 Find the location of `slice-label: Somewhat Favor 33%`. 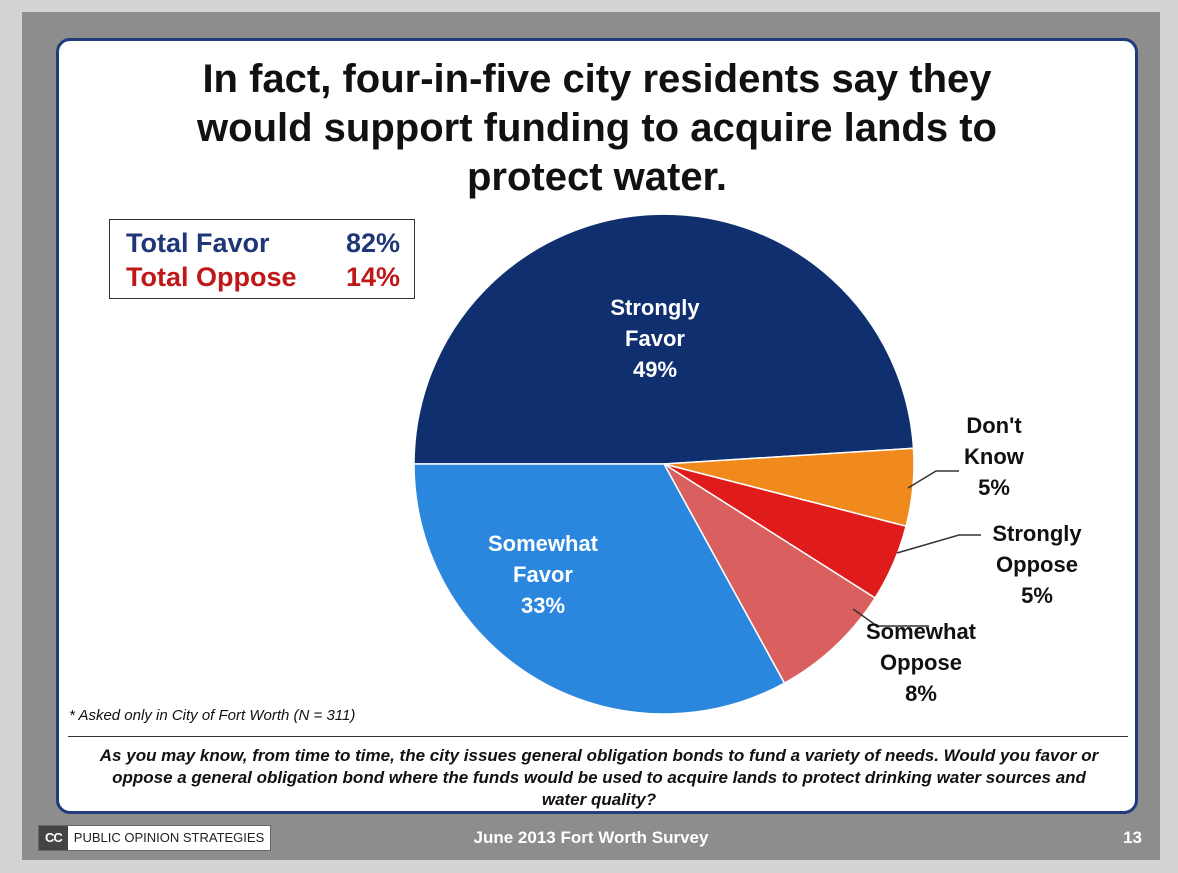

slice-label: Somewhat Favor 33% is located at coordinates (543, 574).